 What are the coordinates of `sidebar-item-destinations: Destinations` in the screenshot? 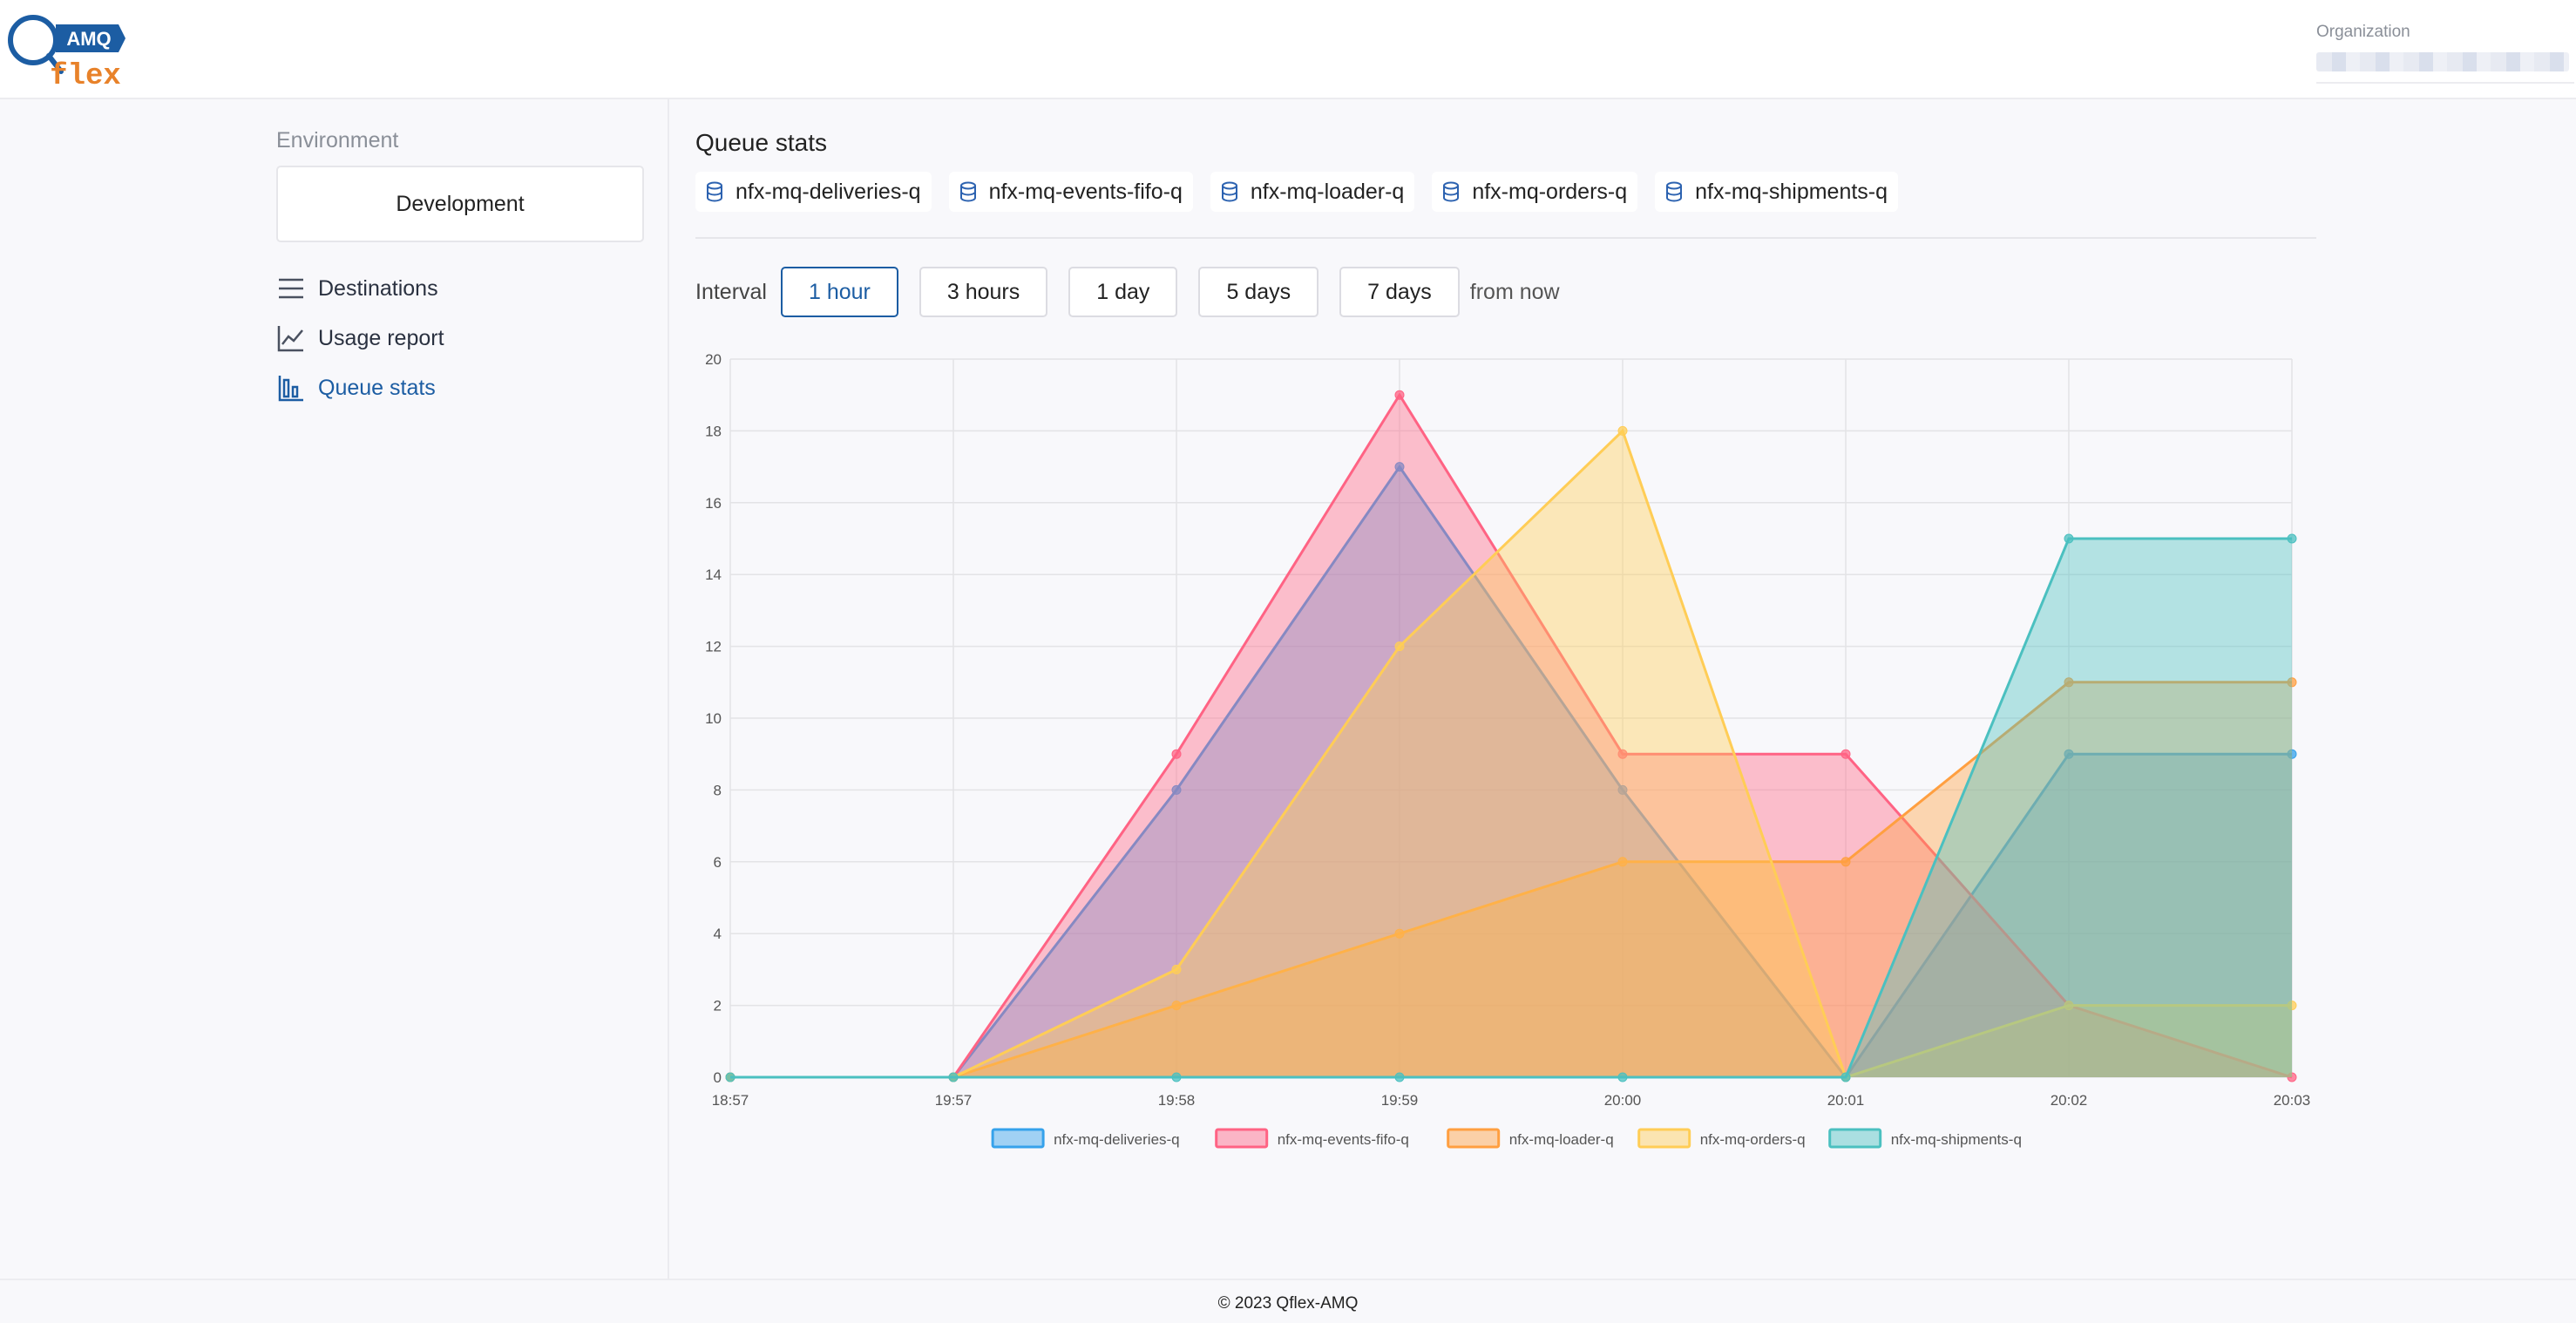 It's located at (360, 288).